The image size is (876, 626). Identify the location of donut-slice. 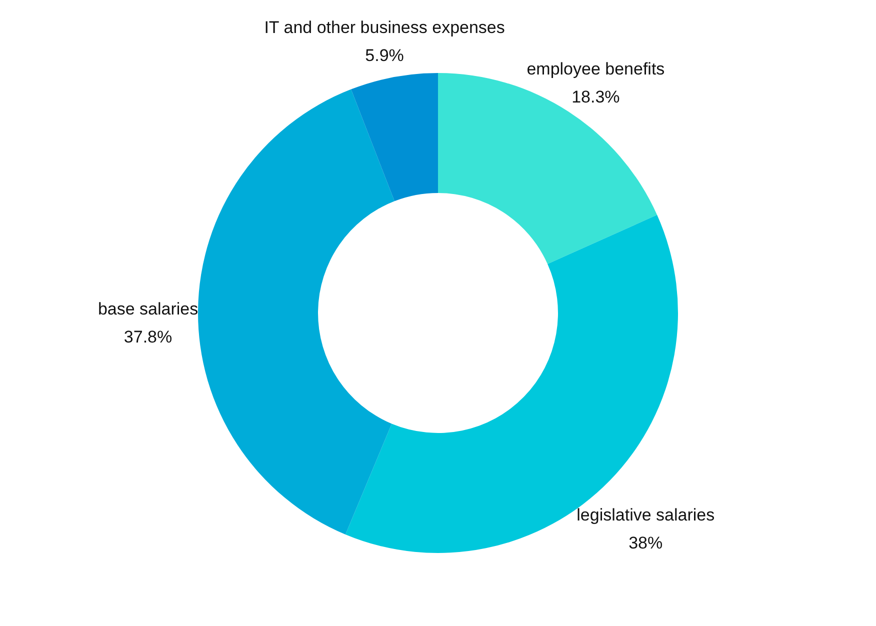
(394, 137).